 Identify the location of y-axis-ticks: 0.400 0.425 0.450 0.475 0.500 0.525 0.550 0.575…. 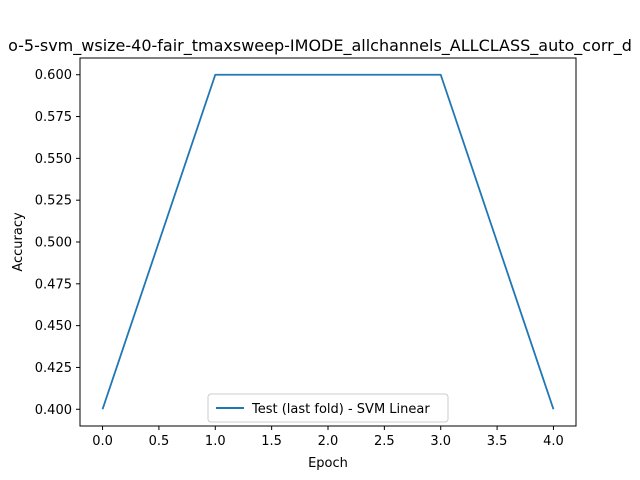
(57, 243).